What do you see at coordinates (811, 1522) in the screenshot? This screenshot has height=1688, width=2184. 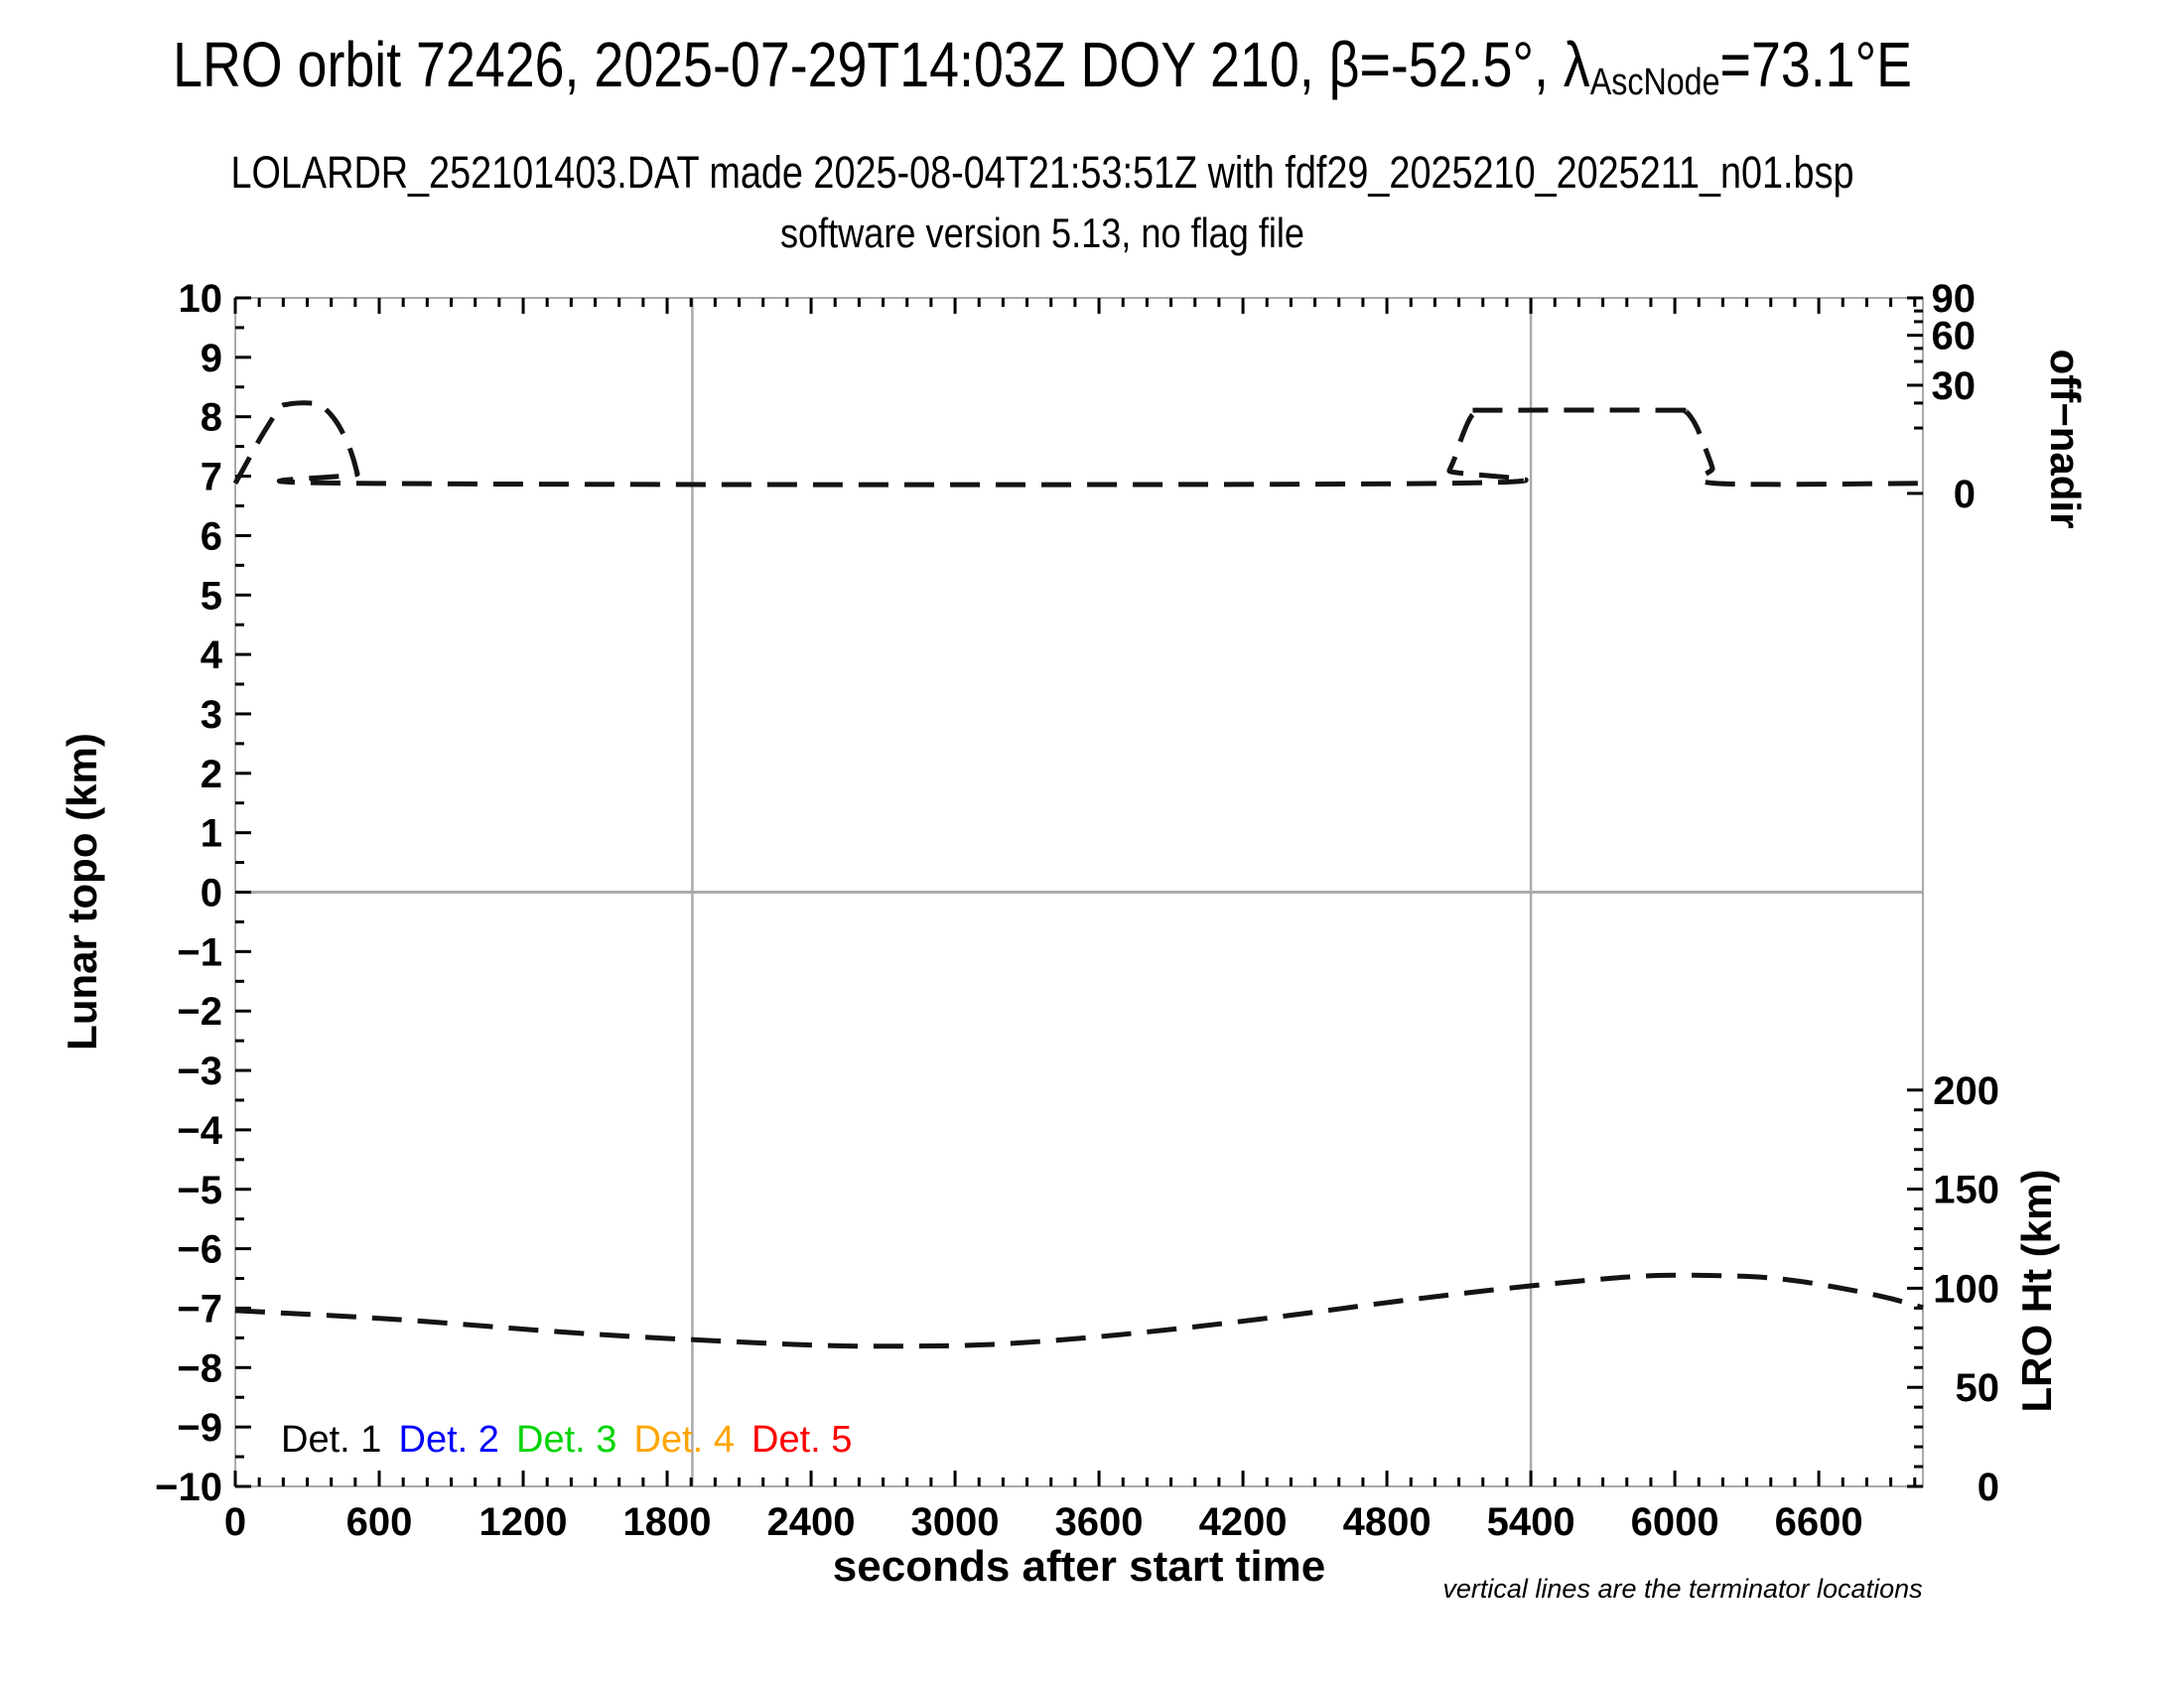 I see `x-tick-label: 2400` at bounding box center [811, 1522].